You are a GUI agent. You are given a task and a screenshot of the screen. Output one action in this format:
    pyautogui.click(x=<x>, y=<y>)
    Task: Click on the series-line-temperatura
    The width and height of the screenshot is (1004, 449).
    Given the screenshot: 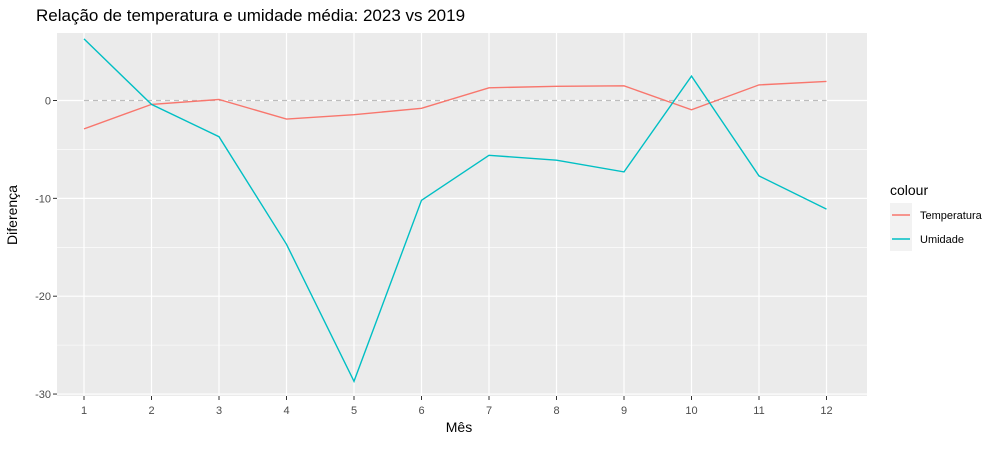 What is the action you would take?
    pyautogui.click(x=455, y=105)
    